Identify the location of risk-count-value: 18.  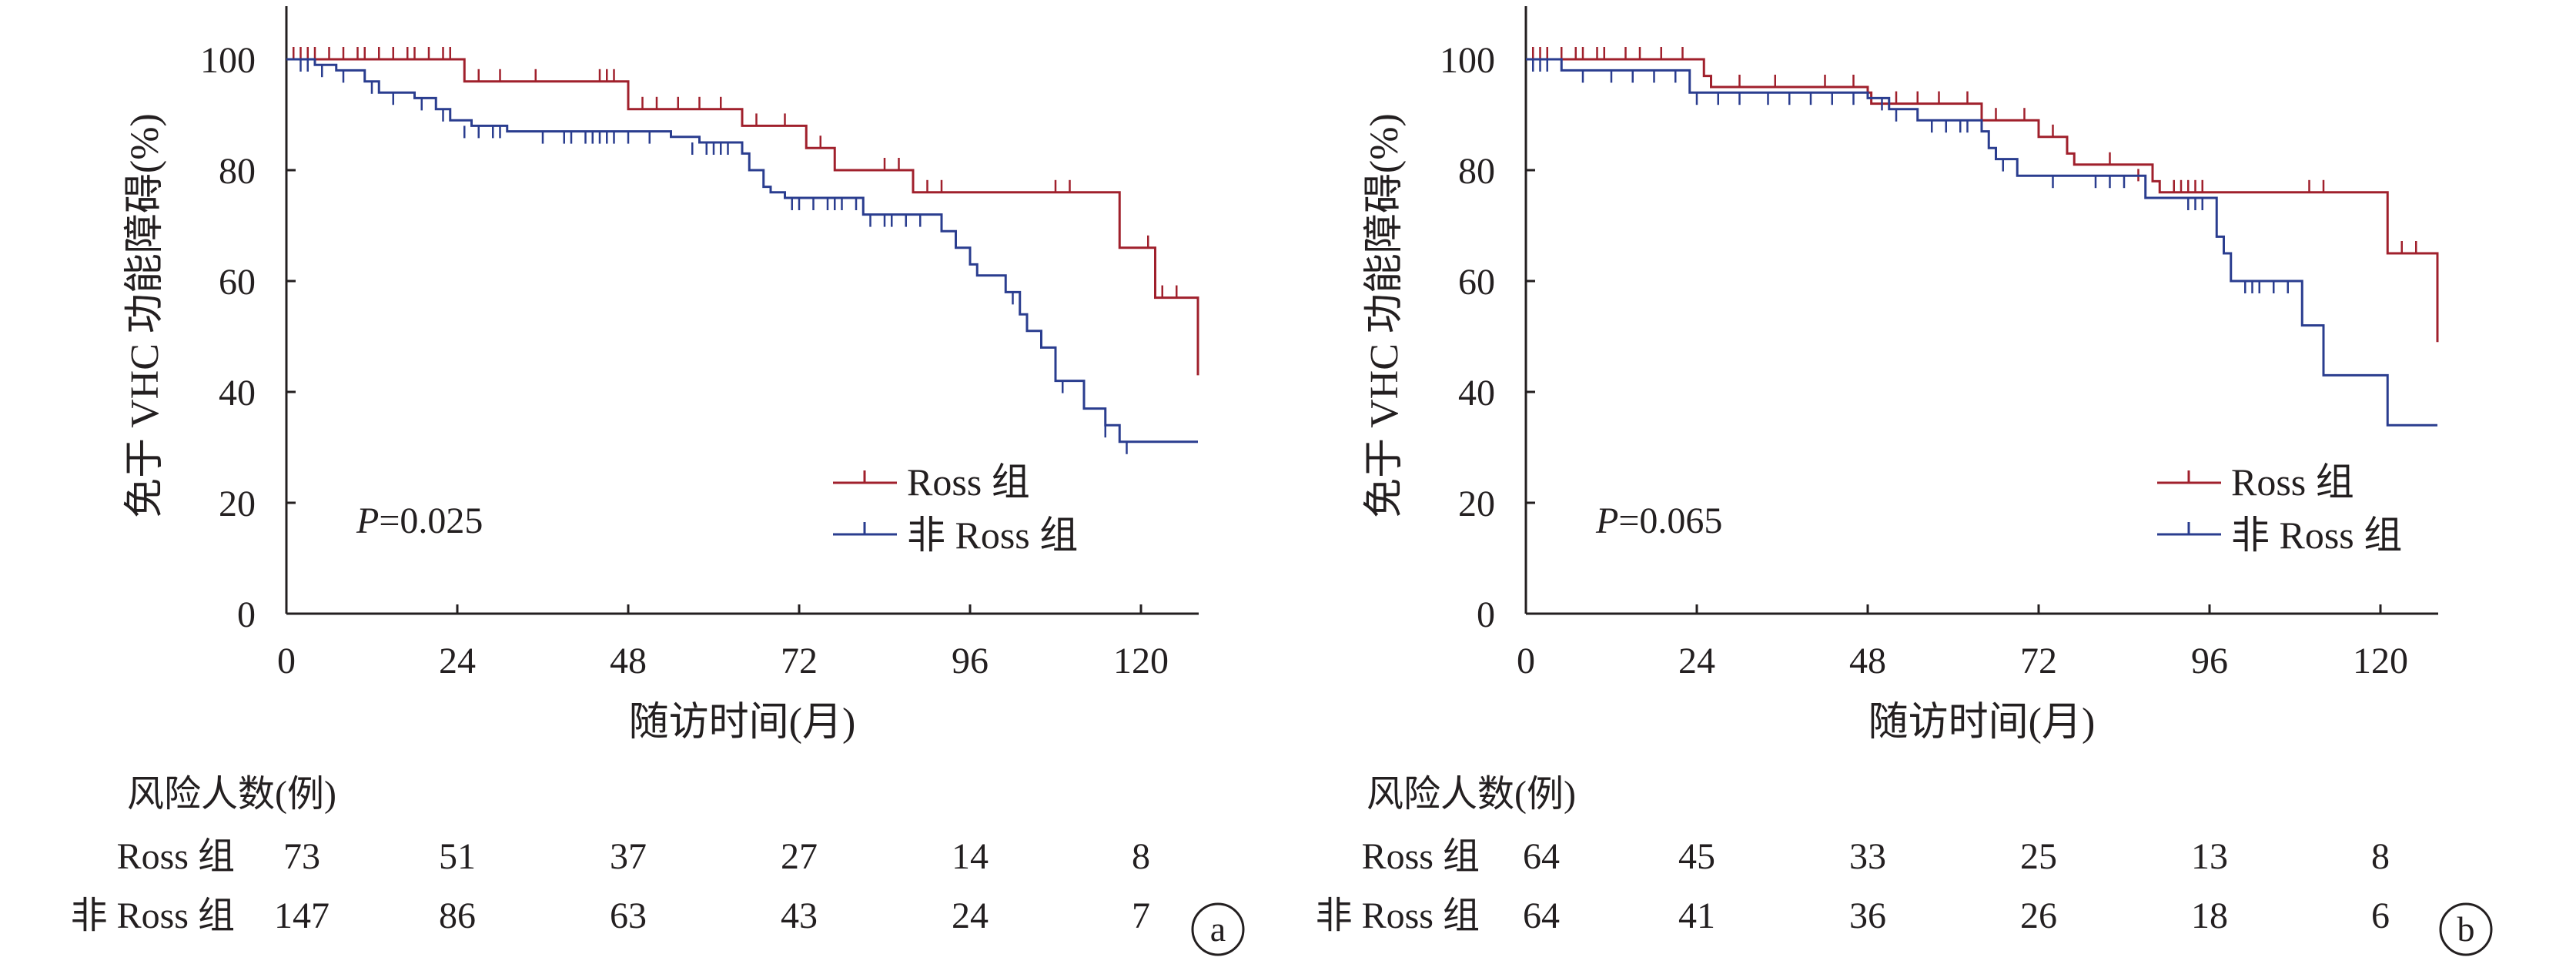
(2209, 916).